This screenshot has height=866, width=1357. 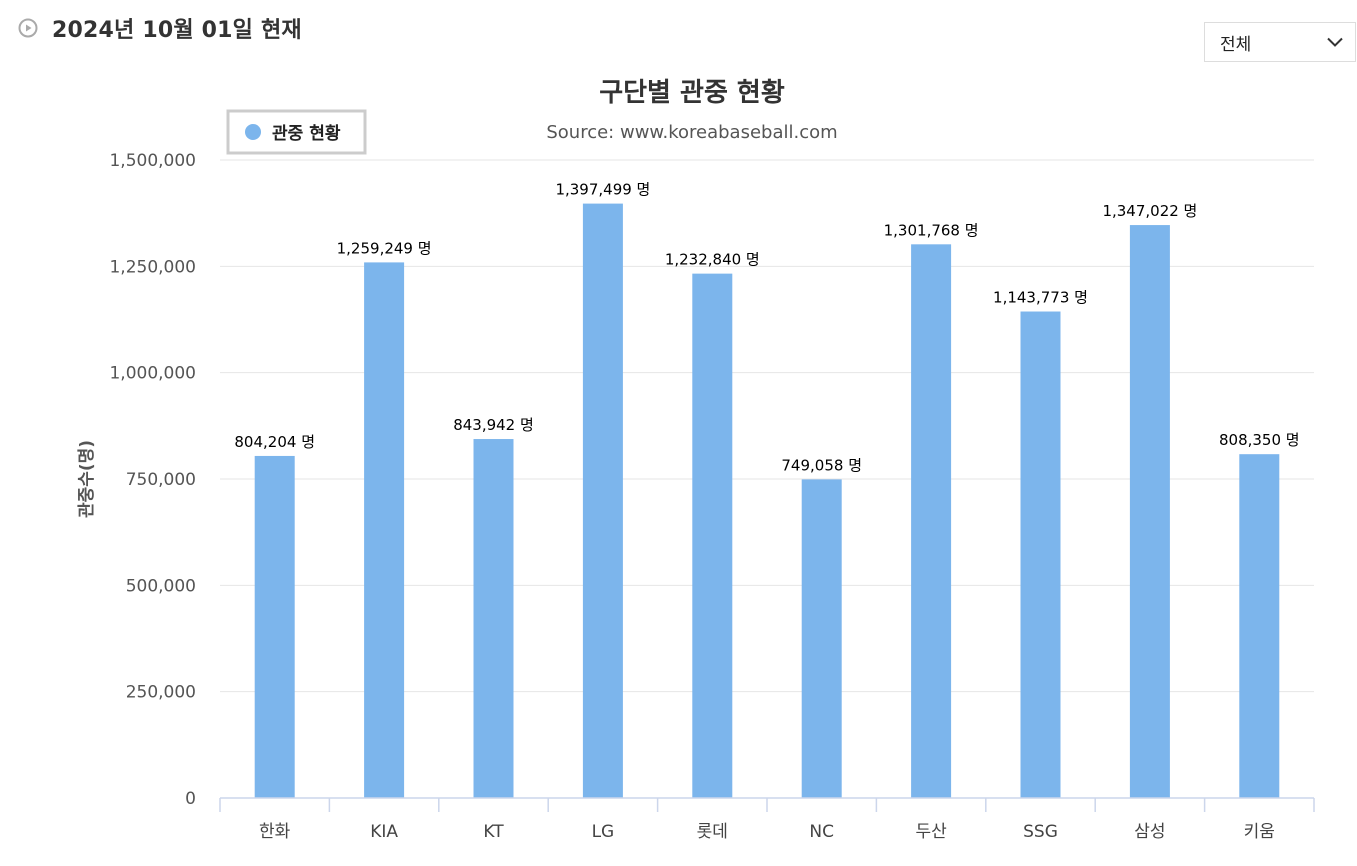 I want to click on y-tick-label: 1,500,000, so click(x=152, y=161).